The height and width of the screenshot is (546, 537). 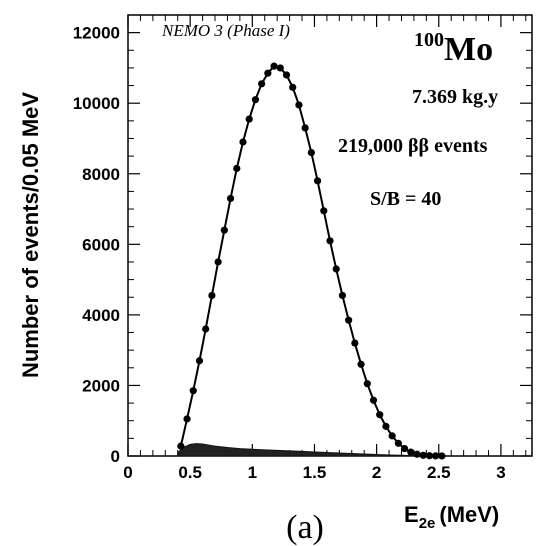 What do you see at coordinates (115, 456) in the screenshot?
I see `y-tick-label: 0` at bounding box center [115, 456].